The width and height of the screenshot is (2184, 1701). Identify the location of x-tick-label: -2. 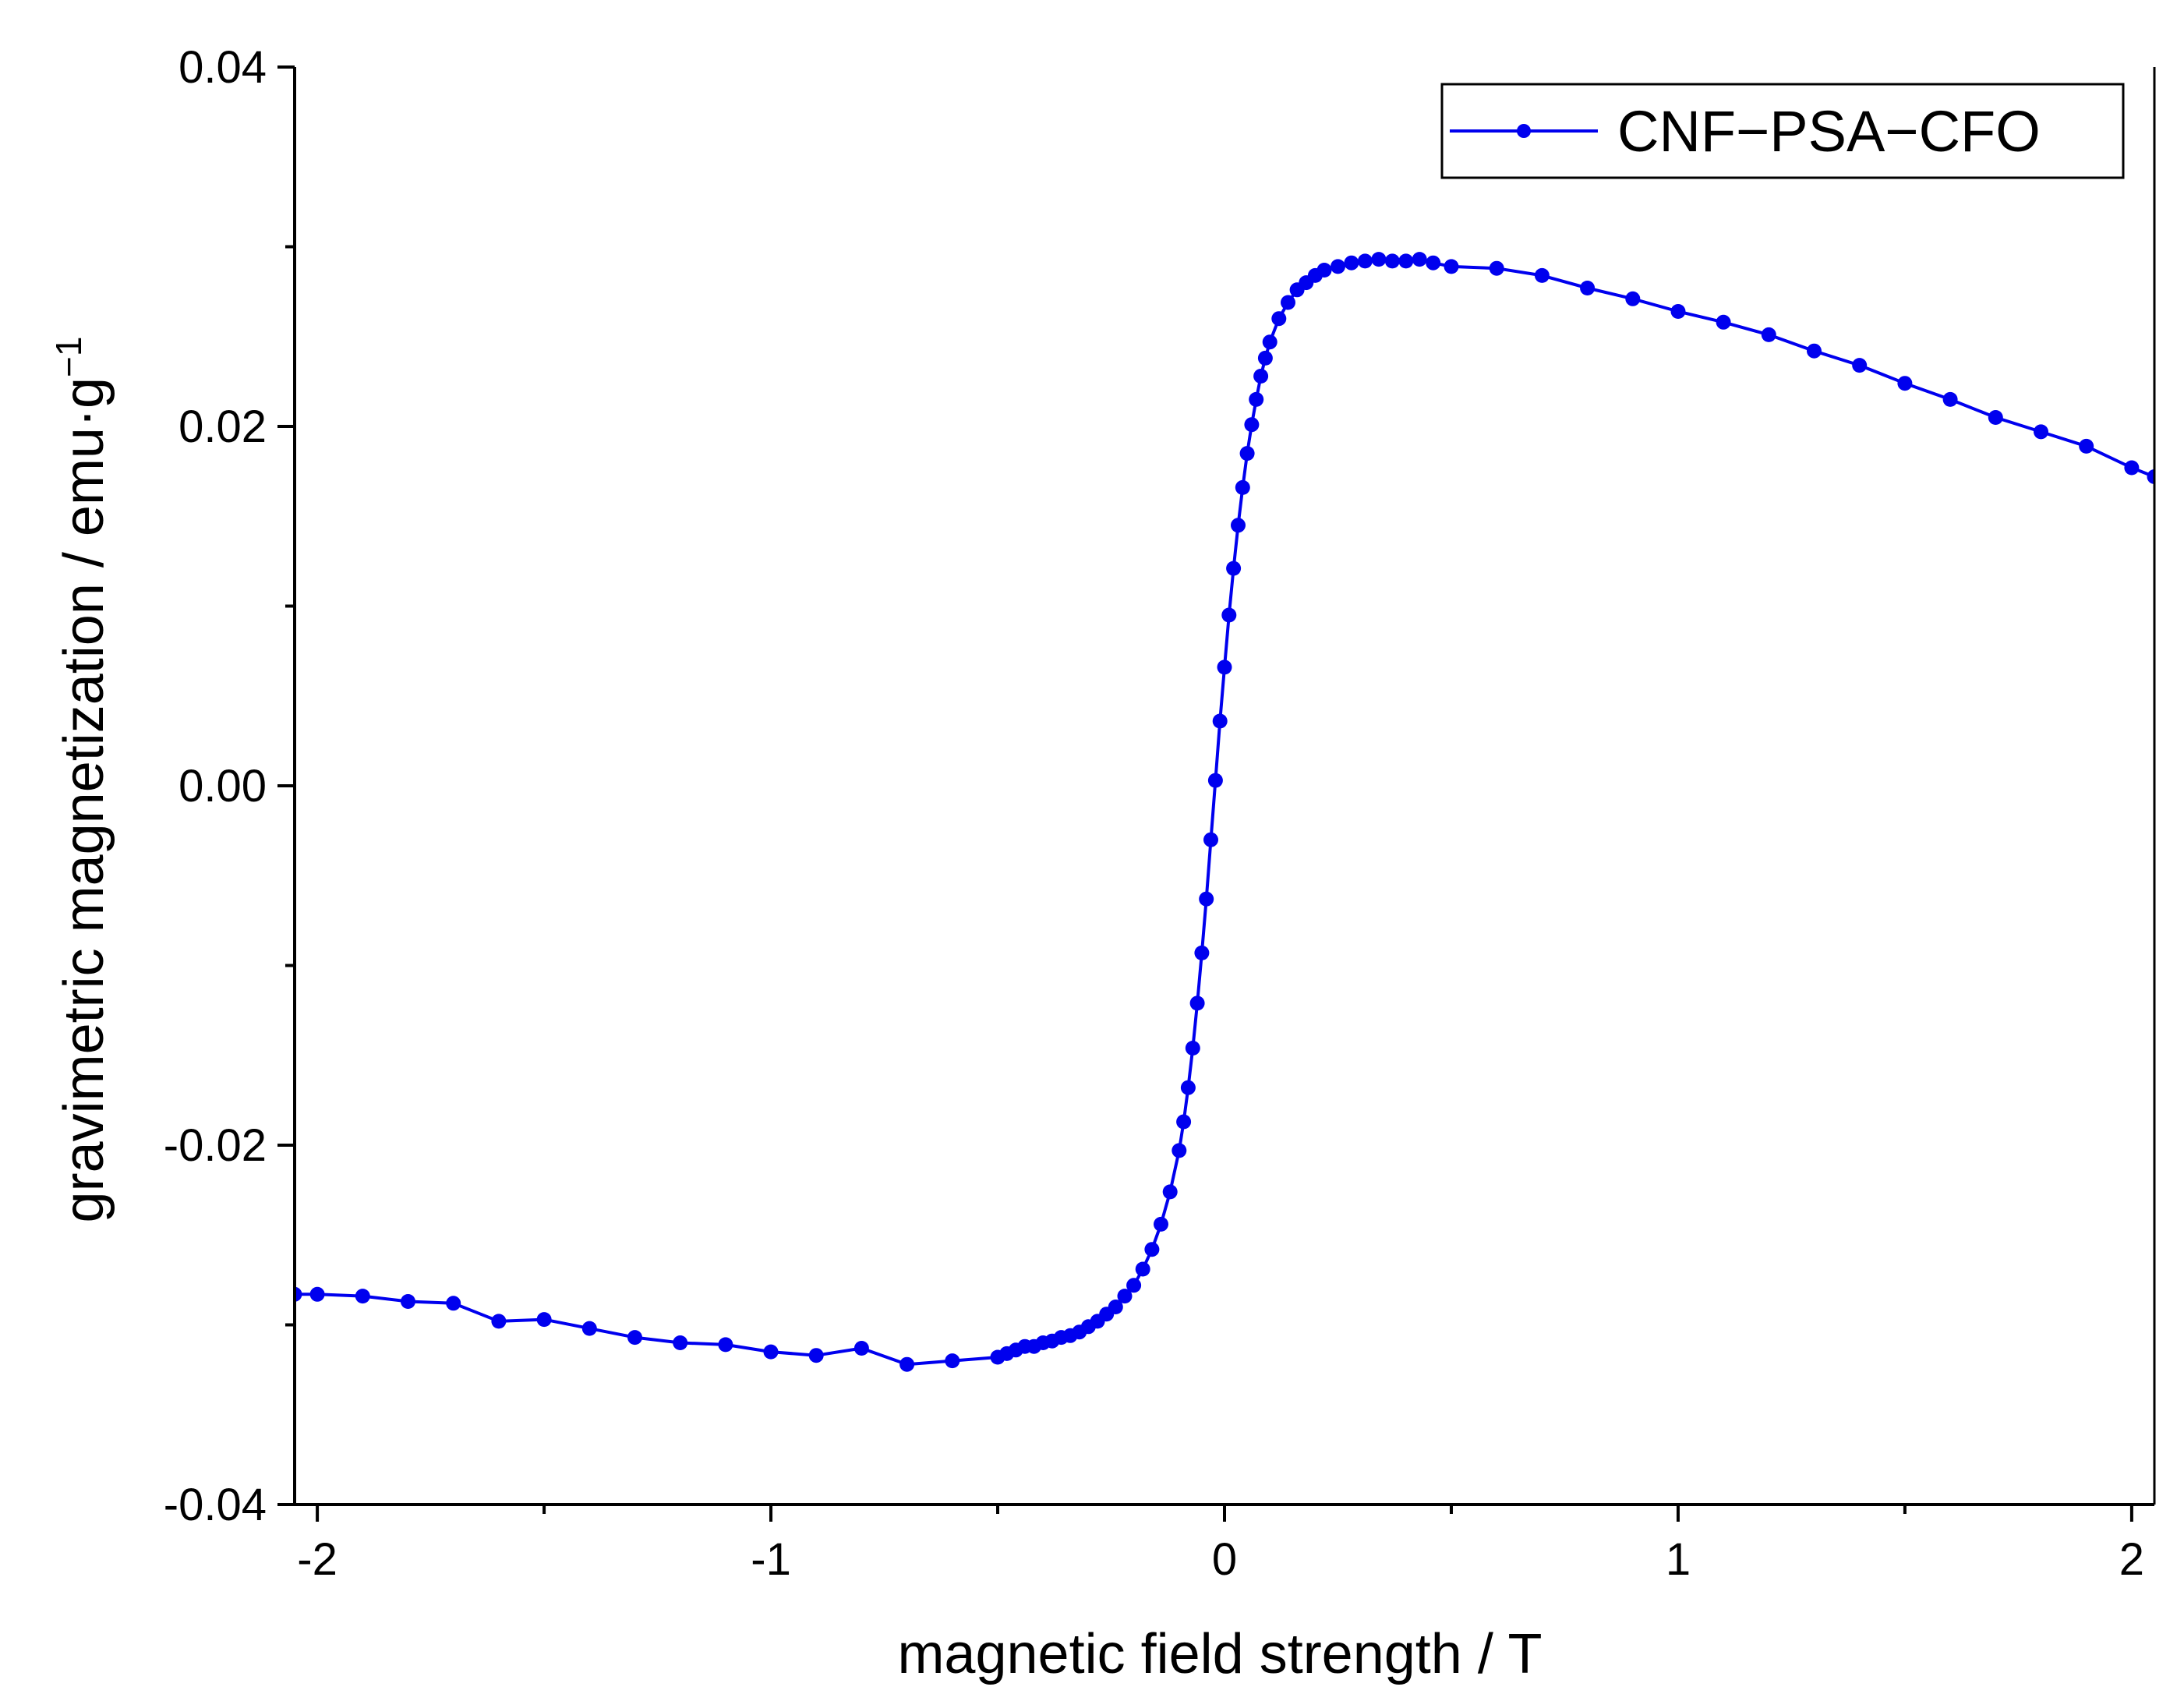
(317, 1559).